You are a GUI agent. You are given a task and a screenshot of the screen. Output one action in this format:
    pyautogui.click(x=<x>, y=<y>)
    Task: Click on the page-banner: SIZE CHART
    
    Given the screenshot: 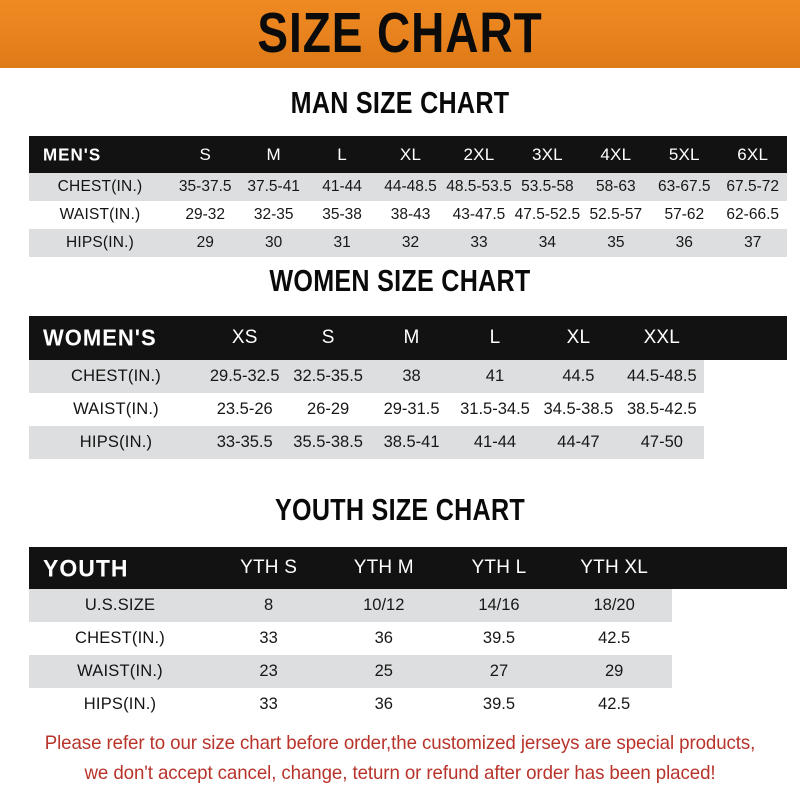 What is the action you would take?
    pyautogui.click(x=400, y=34)
    